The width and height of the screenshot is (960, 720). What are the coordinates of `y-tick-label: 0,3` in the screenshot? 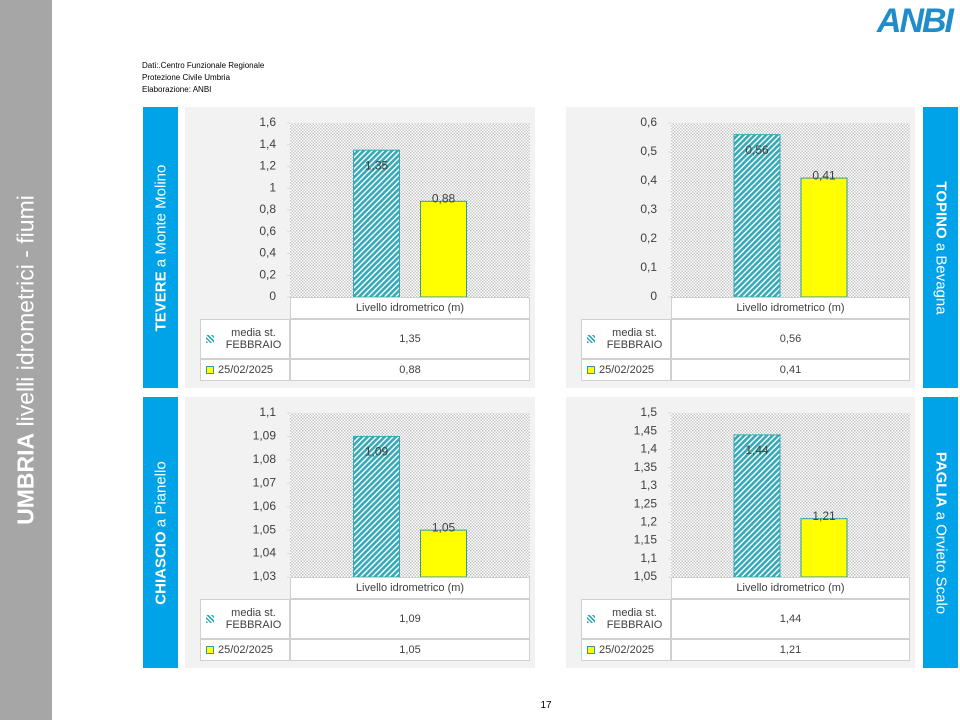 It's located at (648, 209).